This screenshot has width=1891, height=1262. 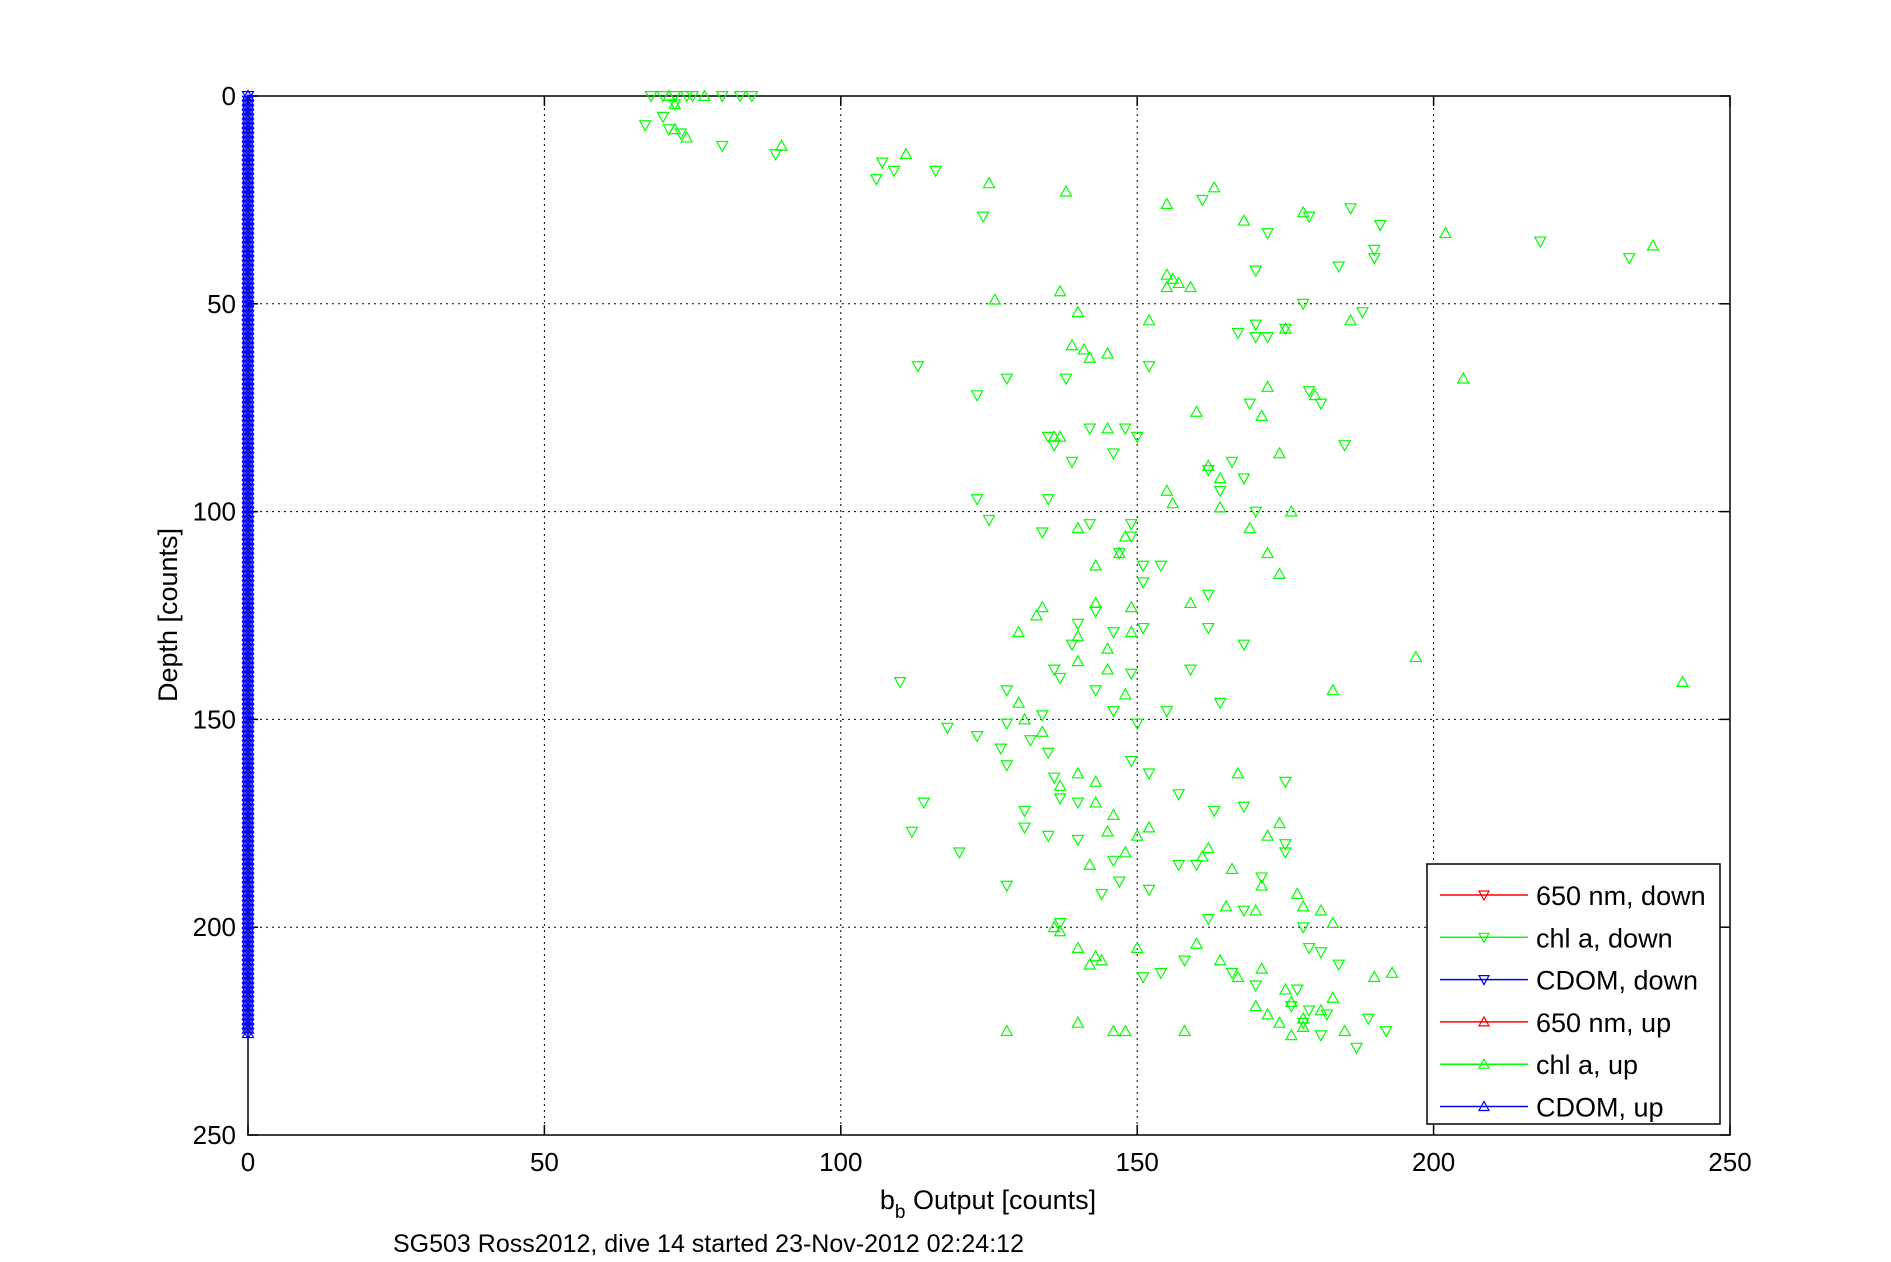 I want to click on legend-marker, so click(x=1484, y=938).